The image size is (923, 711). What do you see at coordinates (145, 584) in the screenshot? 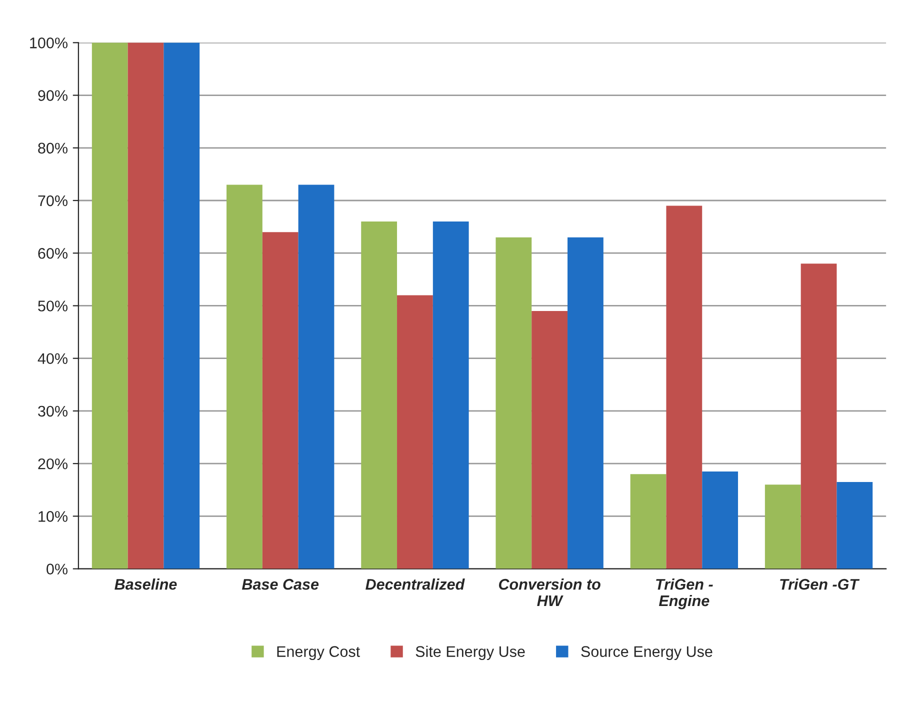
I see `x-tick-label: Baseline` at bounding box center [145, 584].